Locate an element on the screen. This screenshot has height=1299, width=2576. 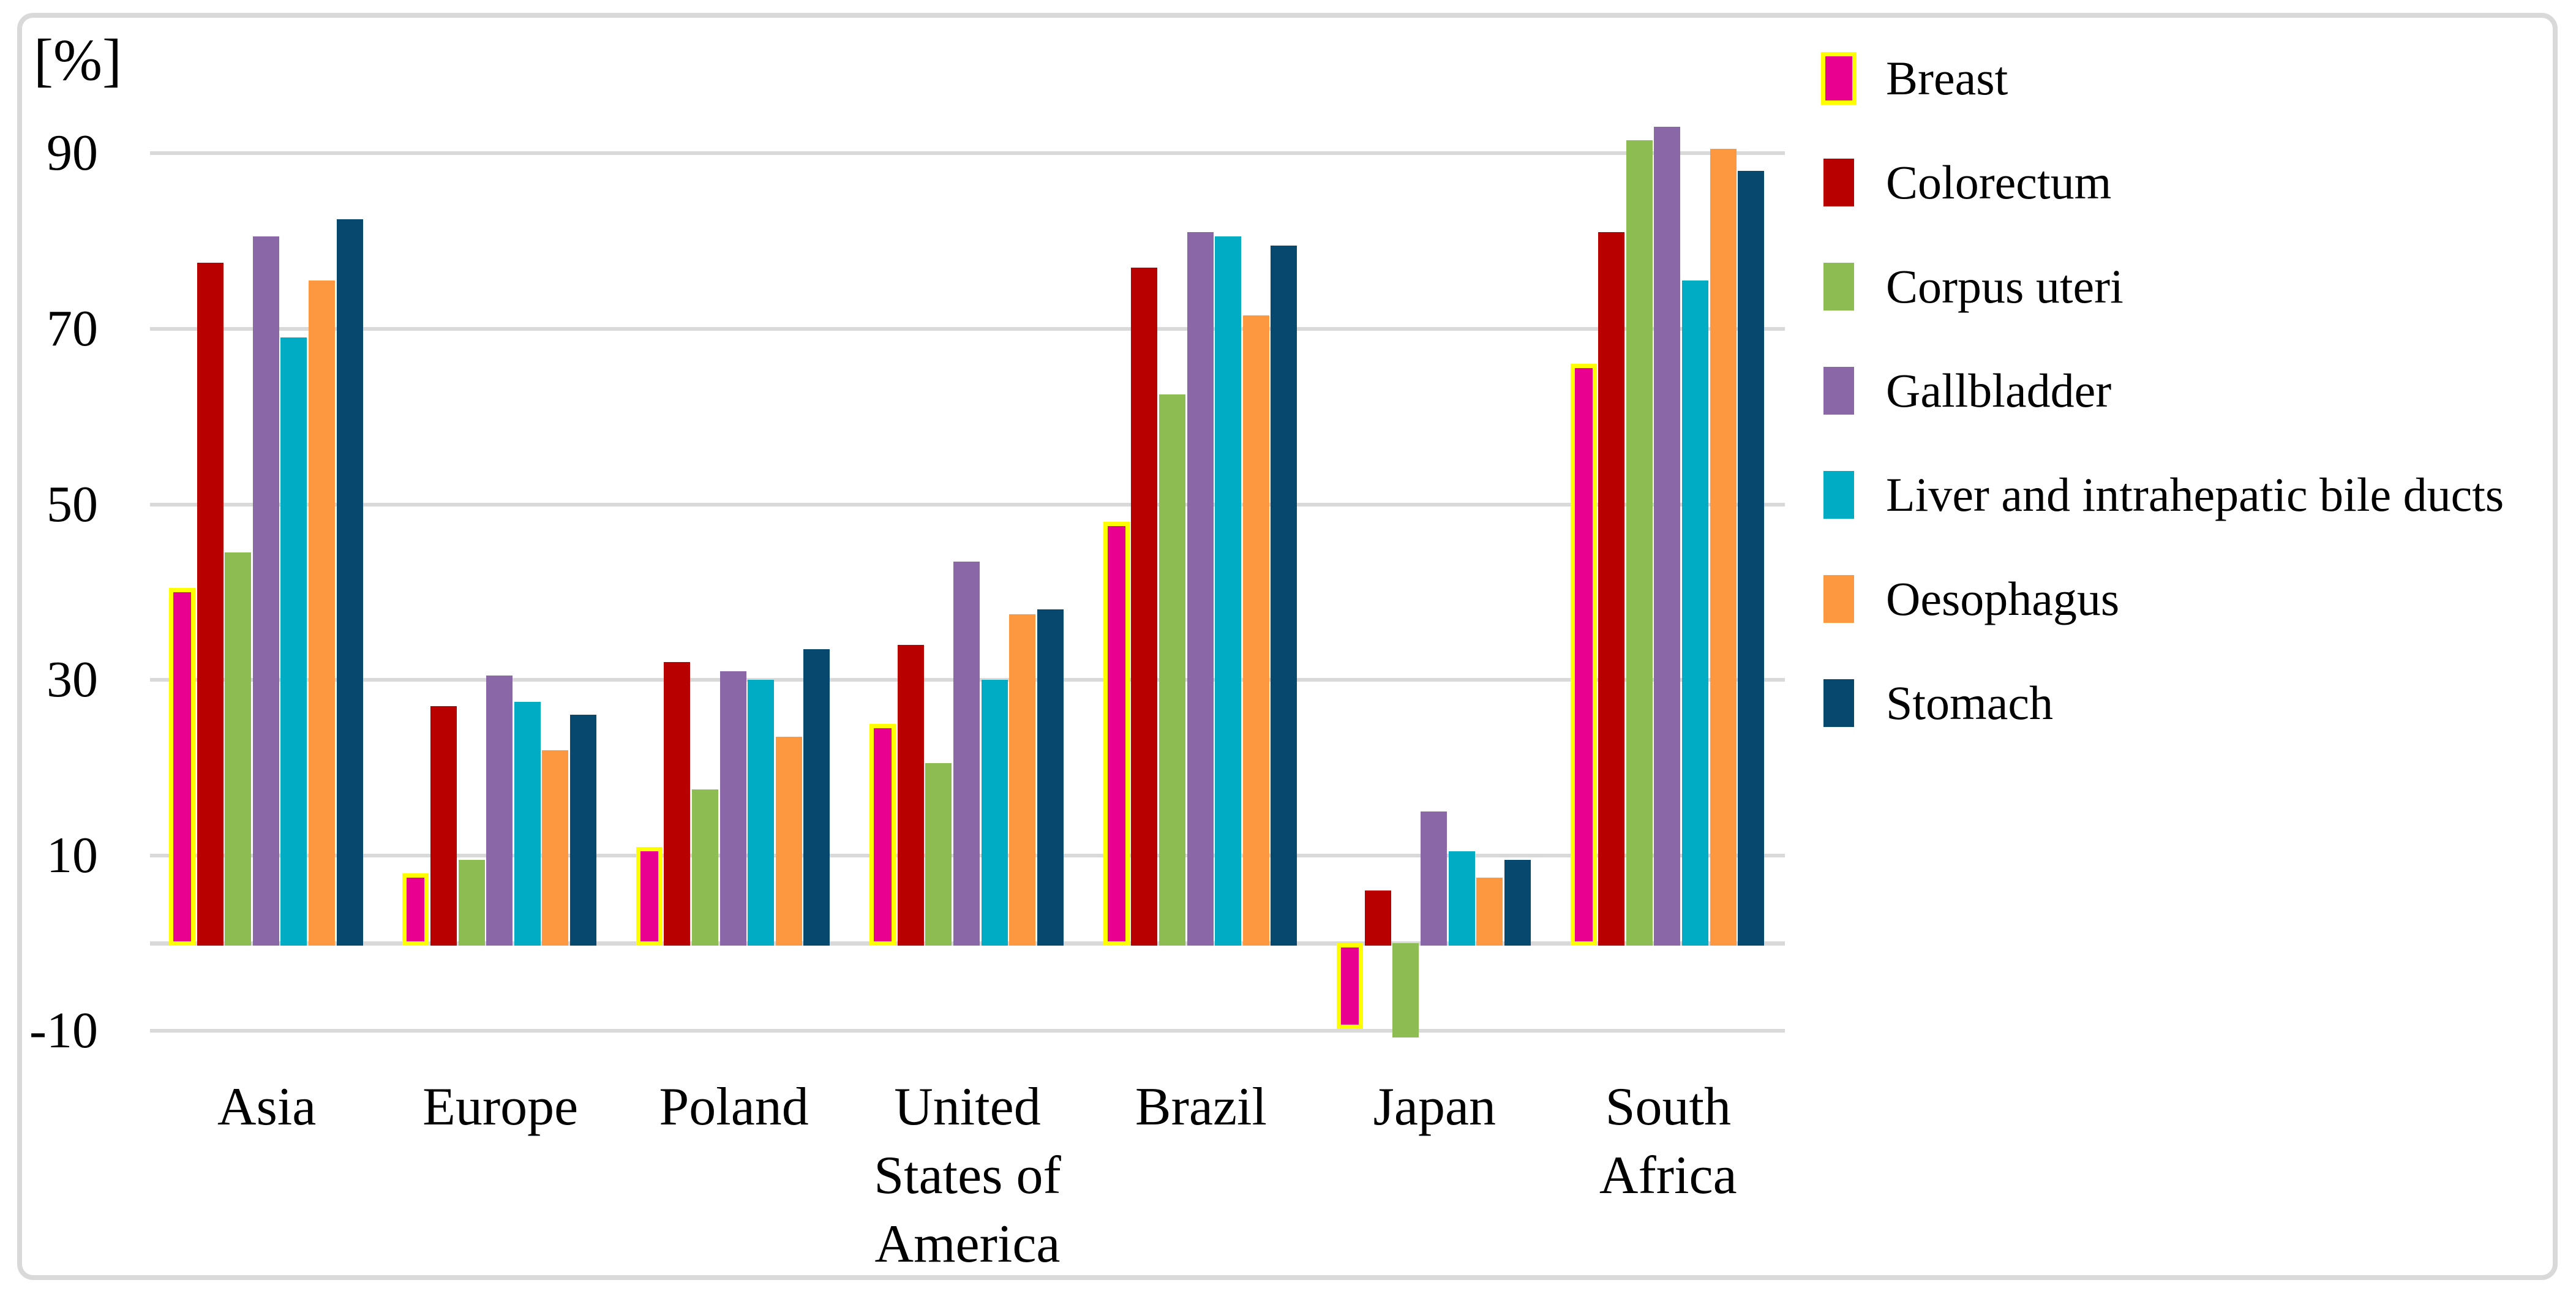
bar-stomach-brazil is located at coordinates (1284, 596).